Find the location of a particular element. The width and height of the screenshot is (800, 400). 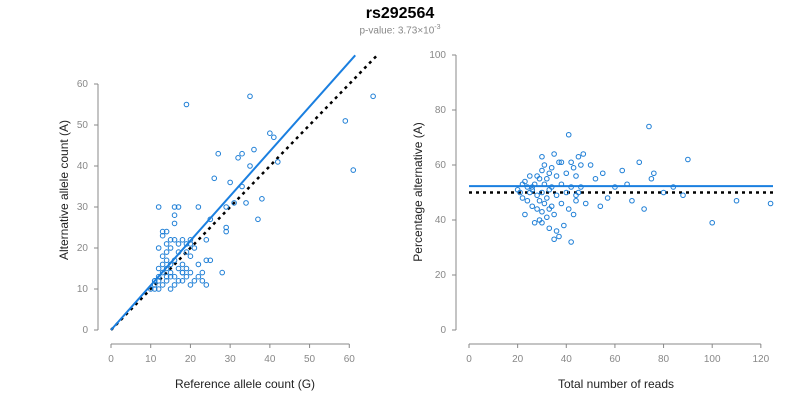

left-y-tick-label: 60 is located at coordinates (83, 84).